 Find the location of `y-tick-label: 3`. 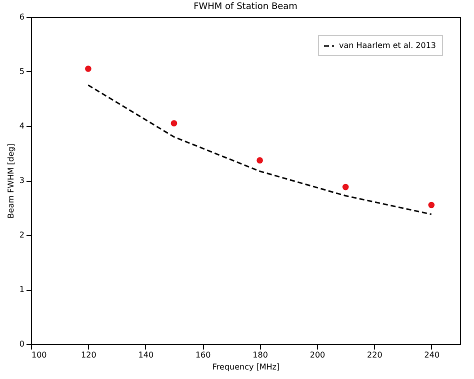

y-tick-label: 3 is located at coordinates (21, 180).